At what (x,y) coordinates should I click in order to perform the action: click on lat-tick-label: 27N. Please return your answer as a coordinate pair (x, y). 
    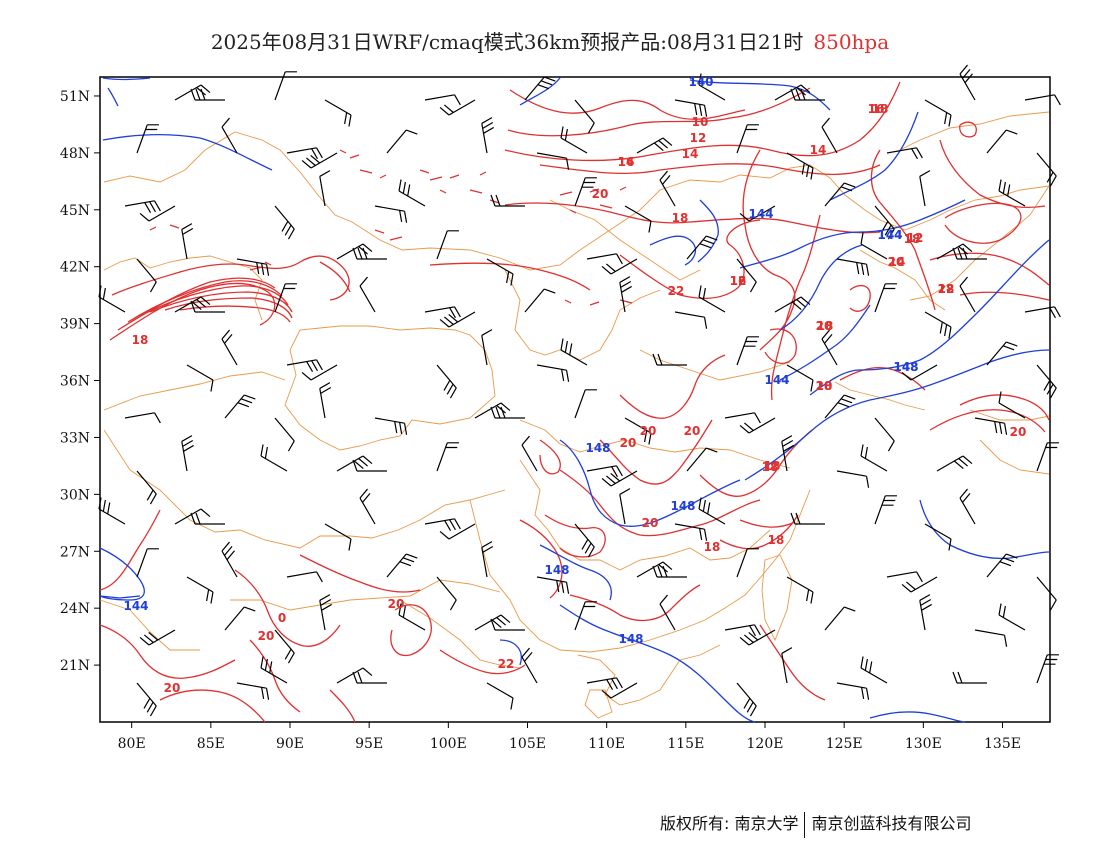
    Looking at the image, I should click on (75, 552).